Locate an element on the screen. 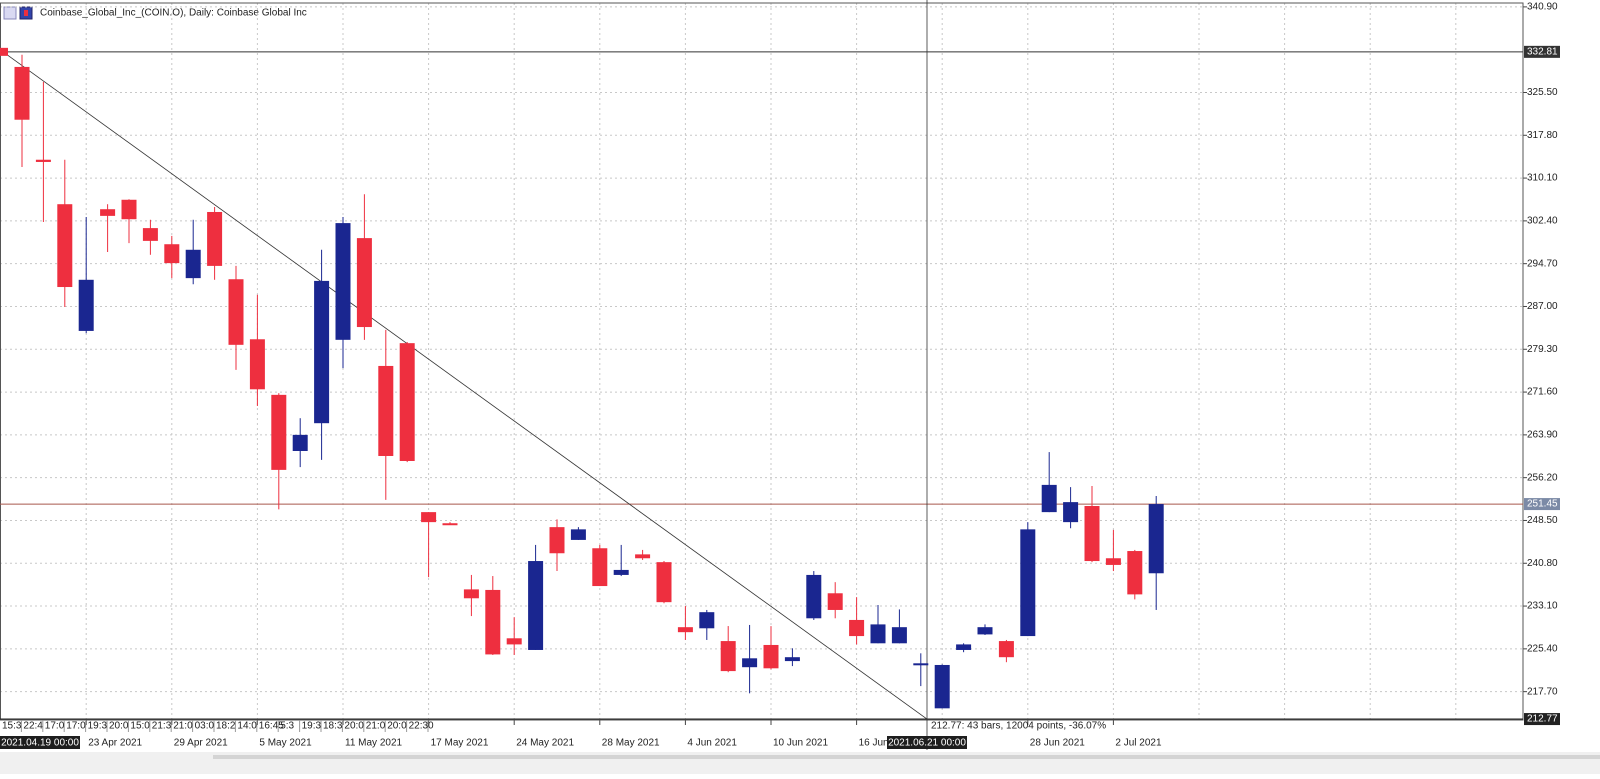  time-label: 18:2 is located at coordinates (226, 726).